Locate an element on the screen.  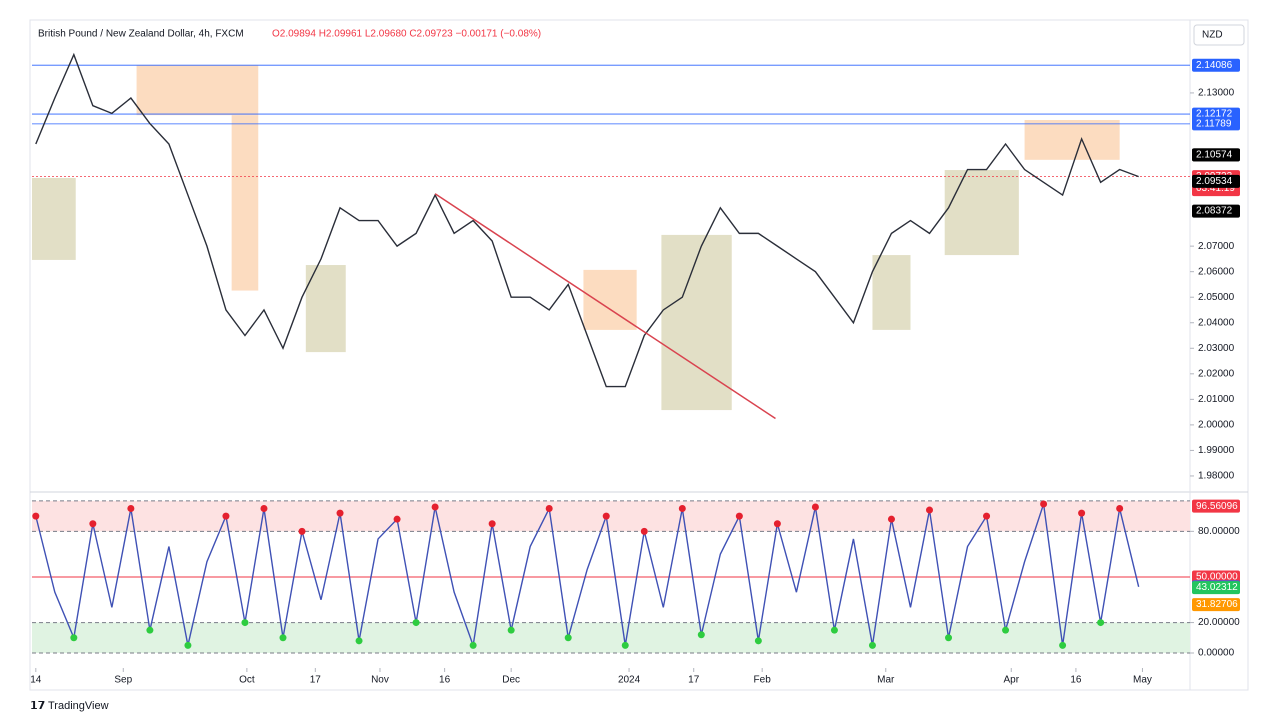
price-tag-label: 96.56096 is located at coordinates (1217, 506).